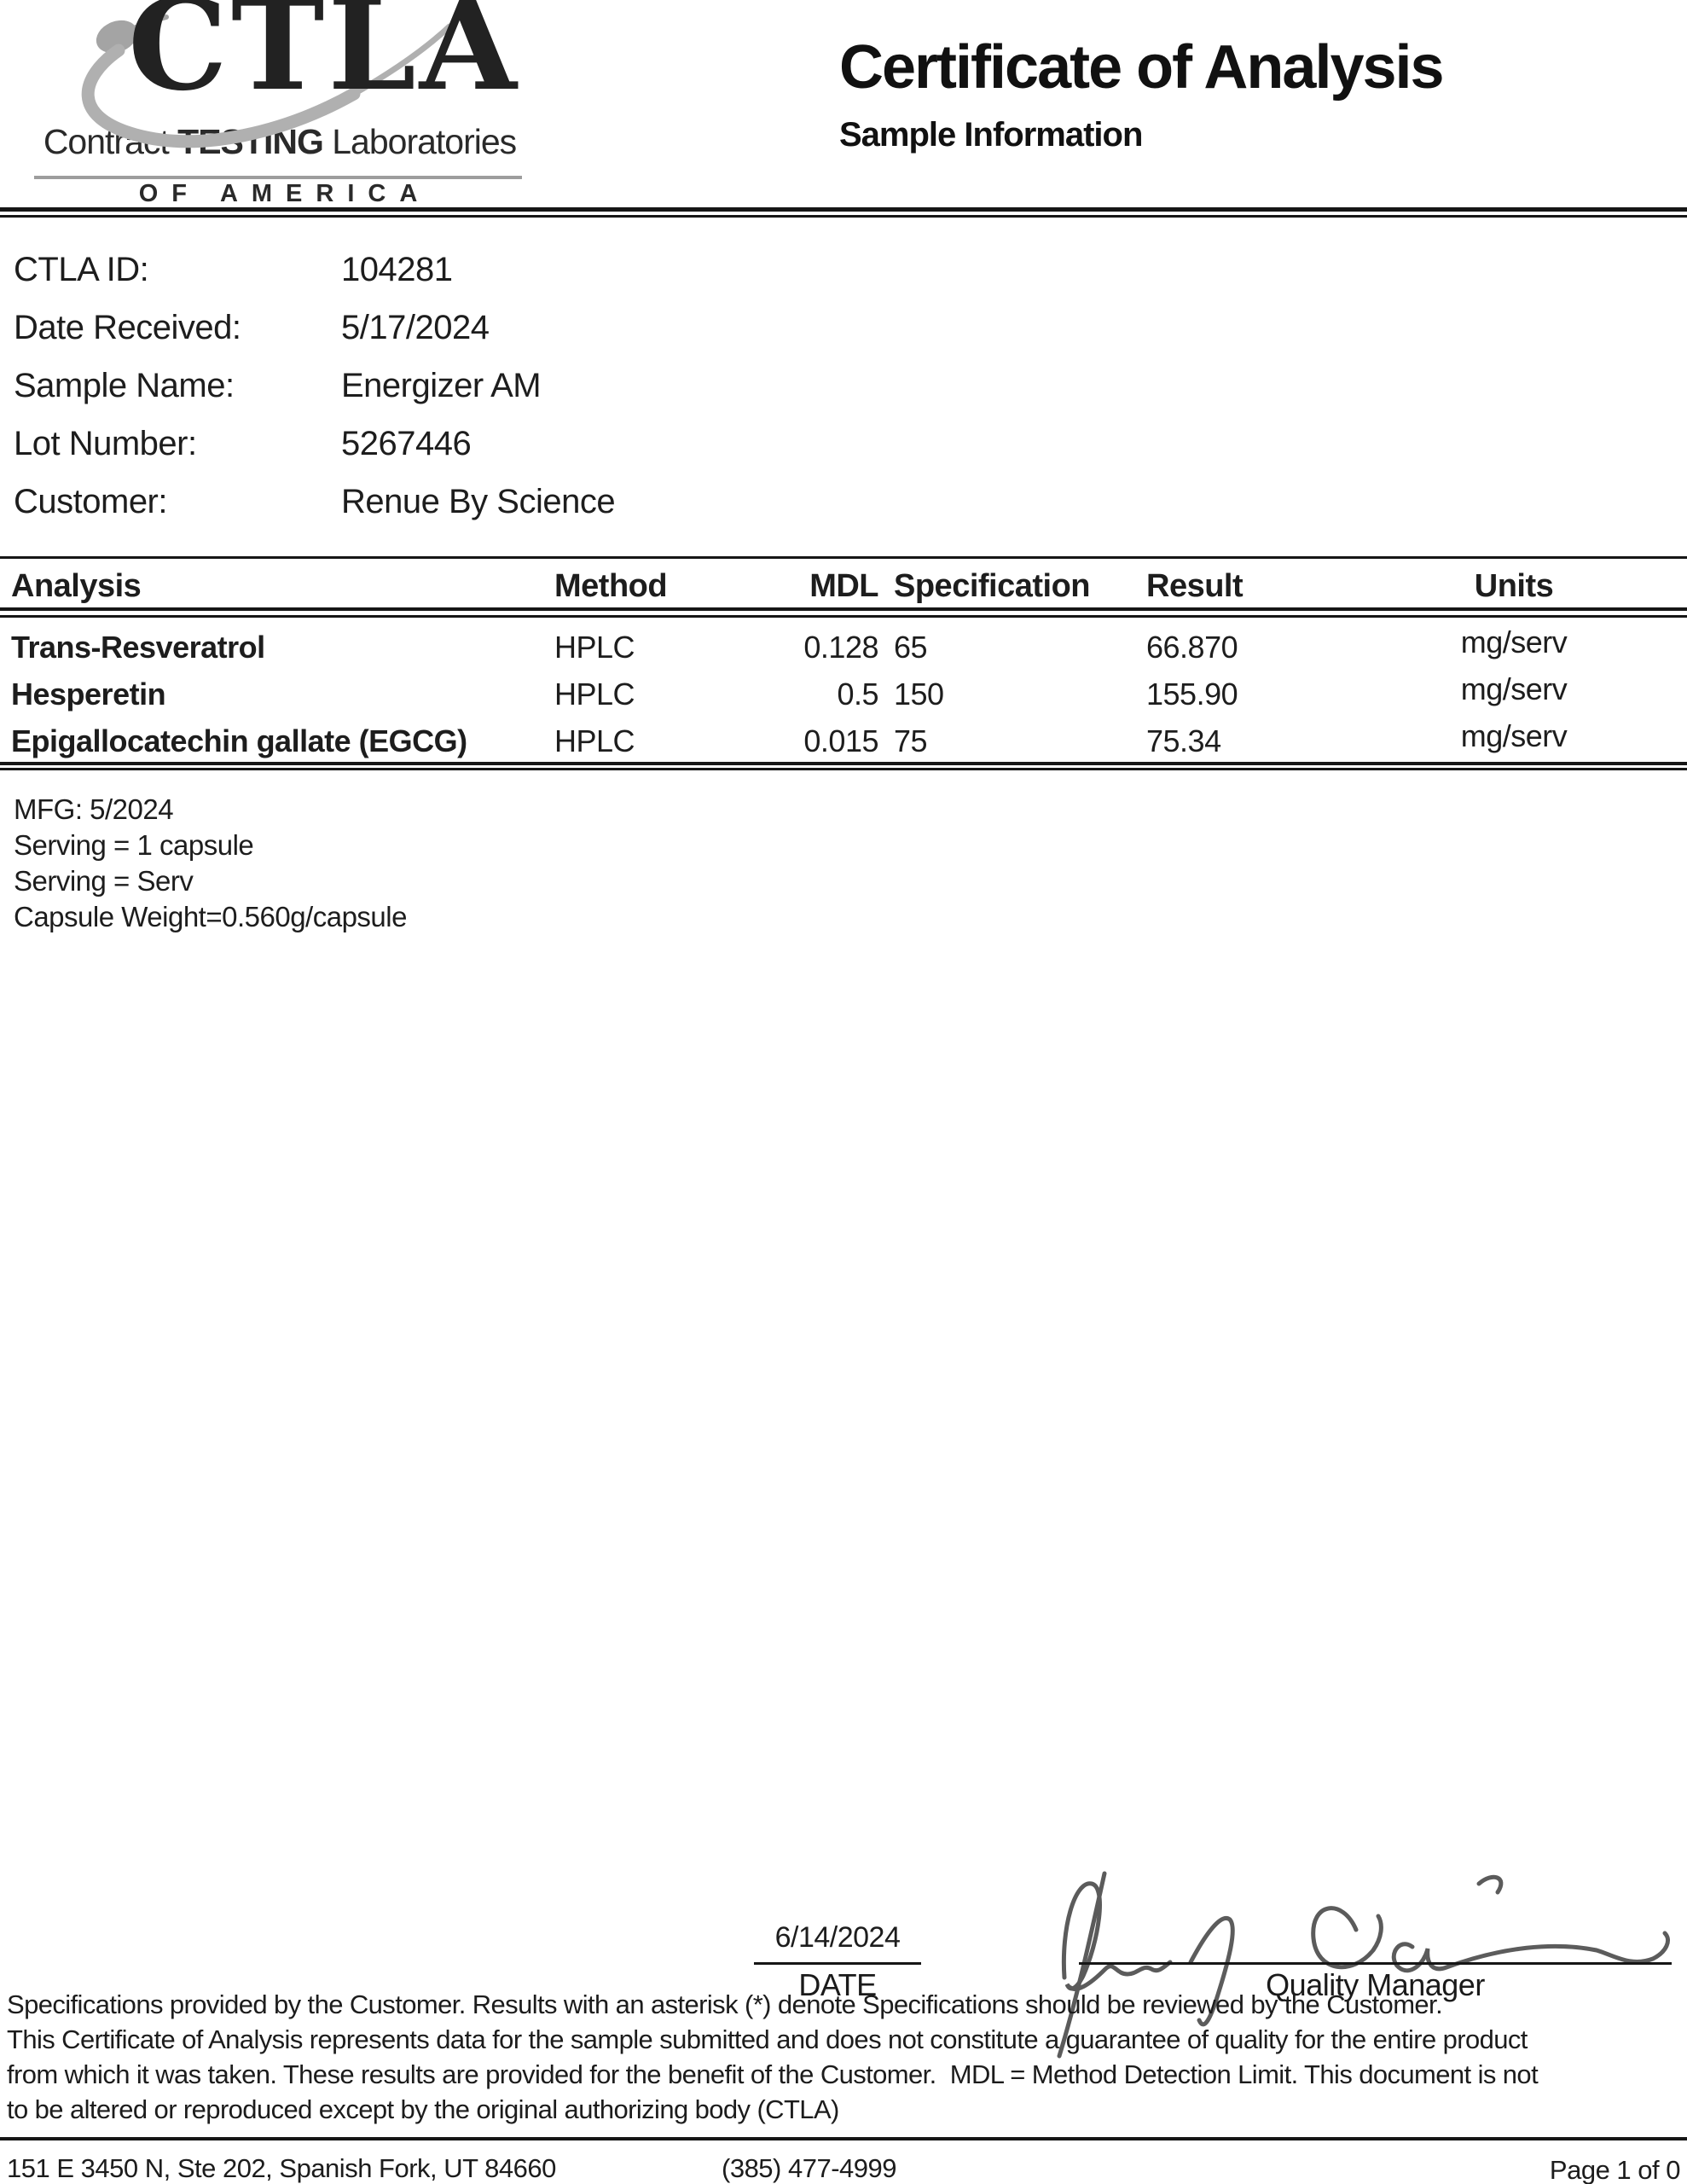 This screenshot has height=2184, width=1687. What do you see at coordinates (81, 269) in the screenshot?
I see `field-label-ctla-id: CTLA ID:` at bounding box center [81, 269].